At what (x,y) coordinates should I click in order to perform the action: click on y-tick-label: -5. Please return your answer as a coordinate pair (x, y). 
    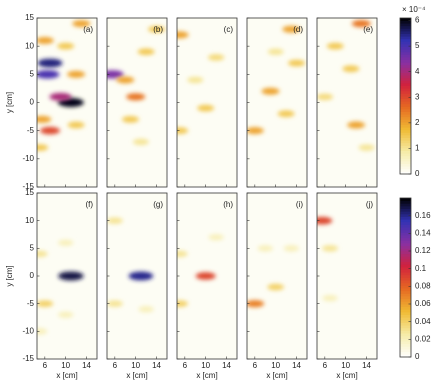
    Looking at the image, I should click on (31, 303).